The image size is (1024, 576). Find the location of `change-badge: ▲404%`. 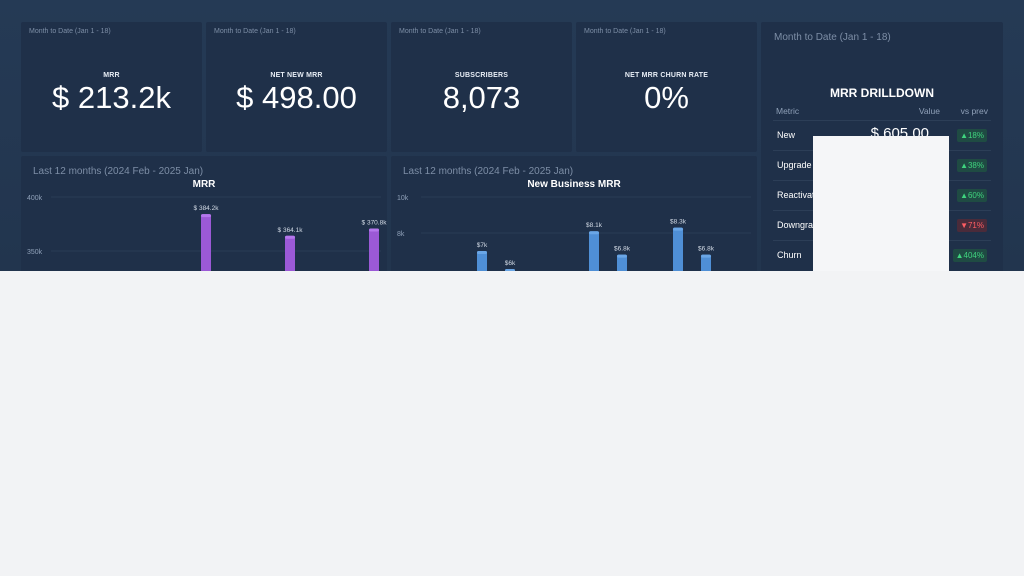

change-badge: ▲404% is located at coordinates (969, 255).